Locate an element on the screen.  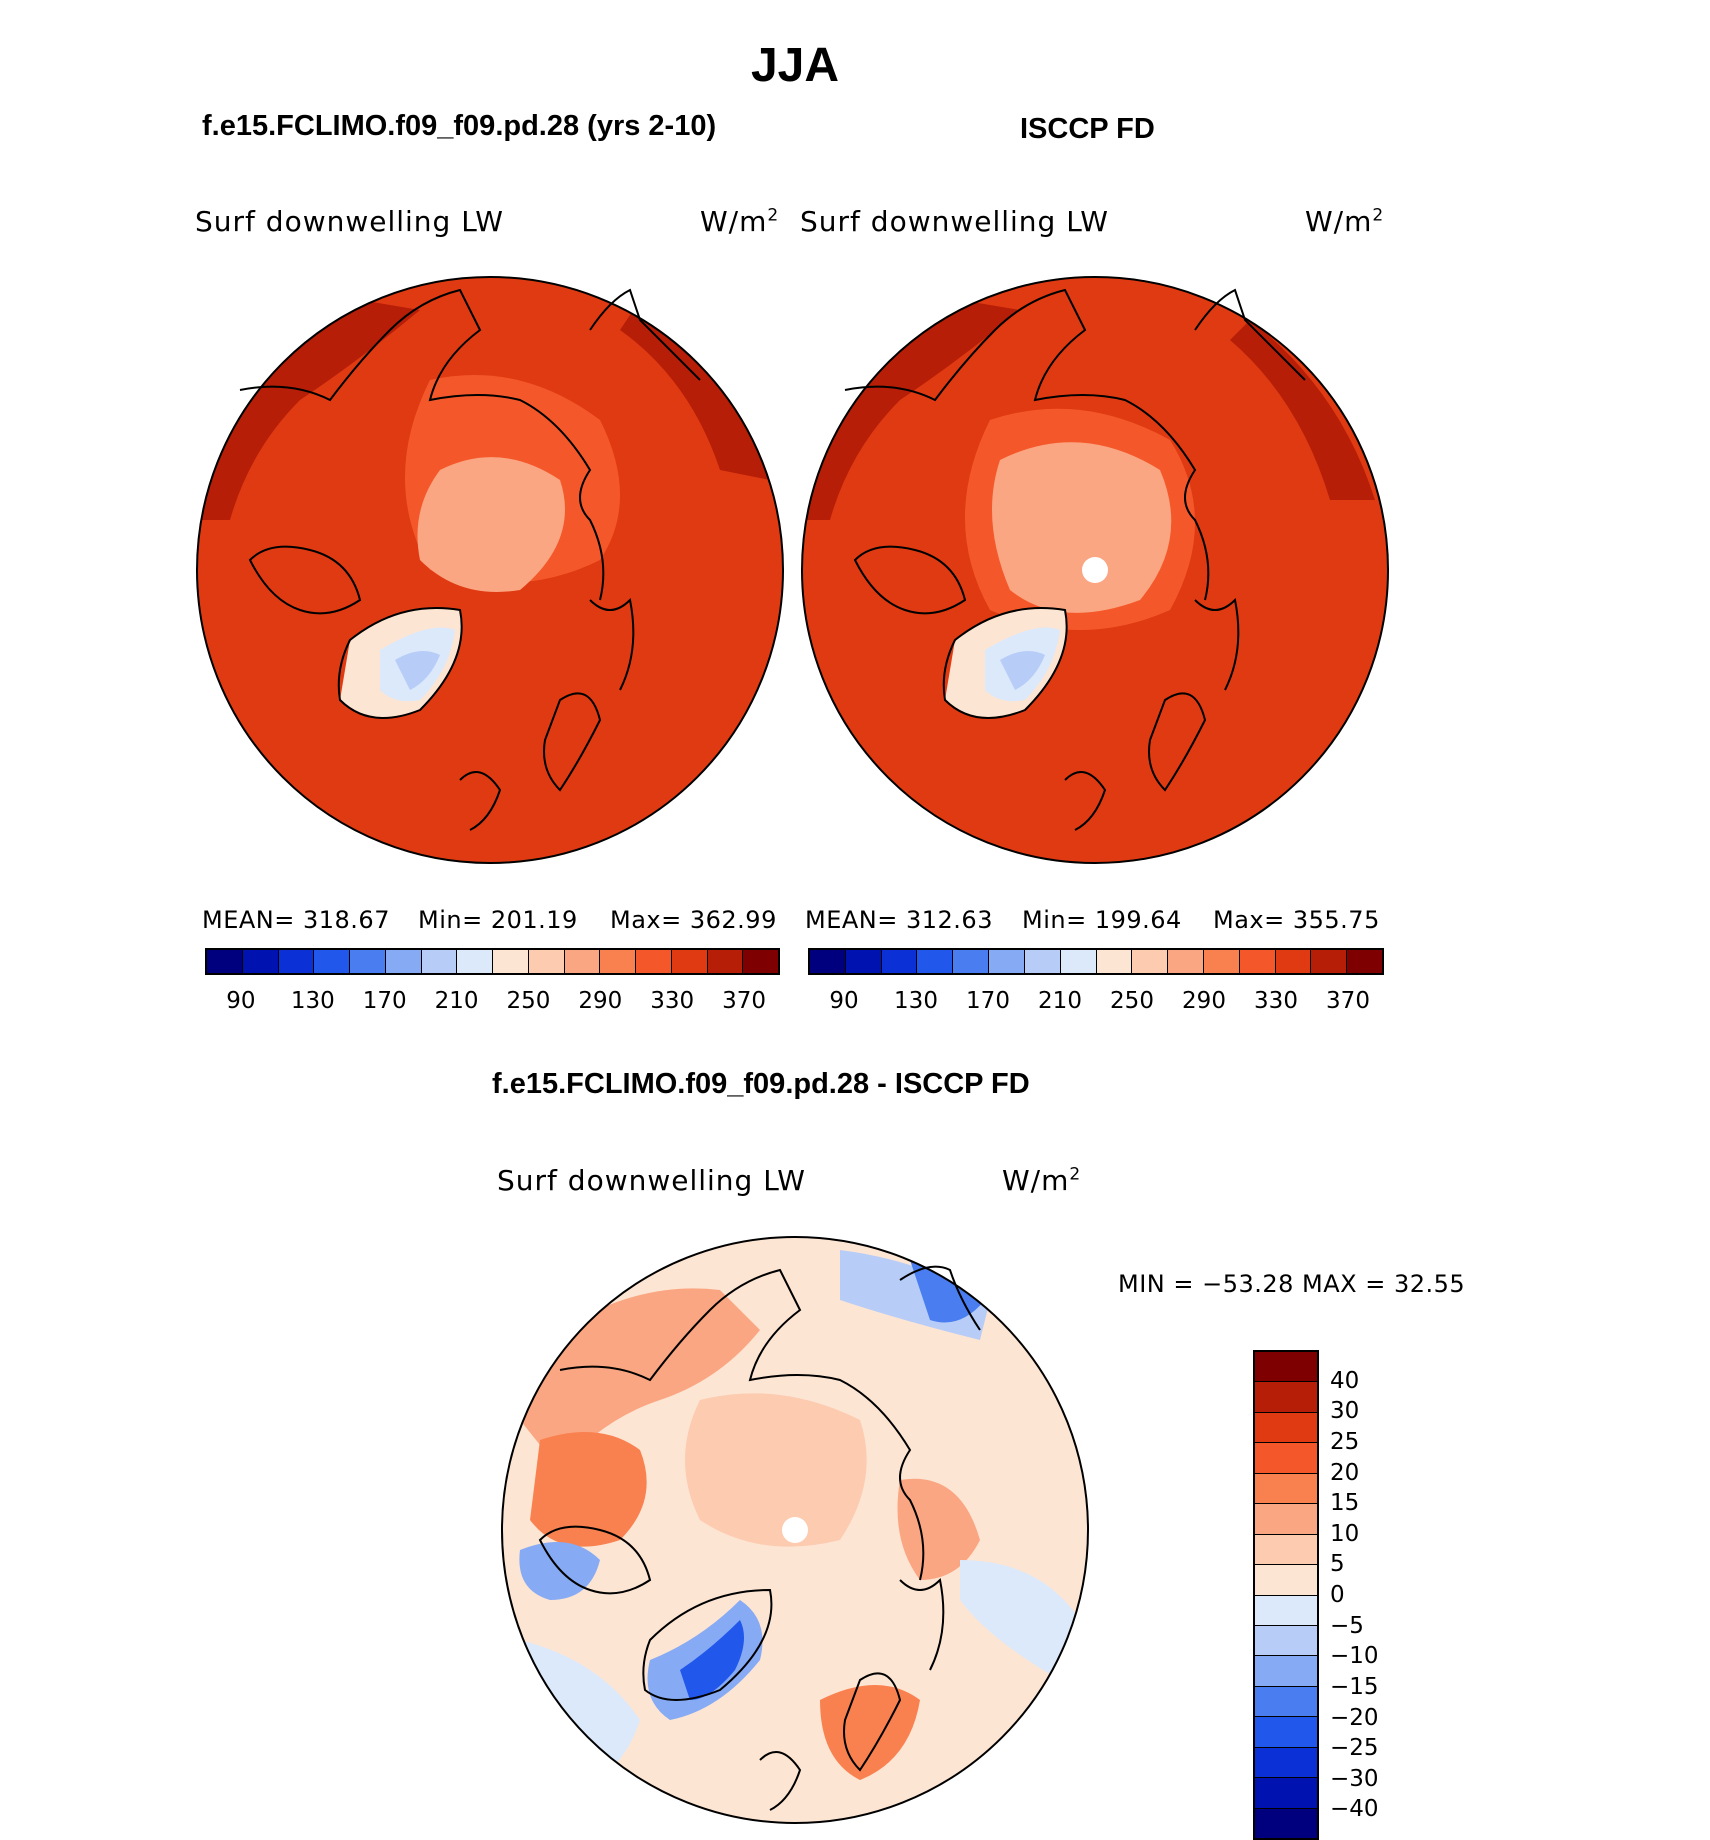
panel1-coastlines is located at coordinates (470, 559).